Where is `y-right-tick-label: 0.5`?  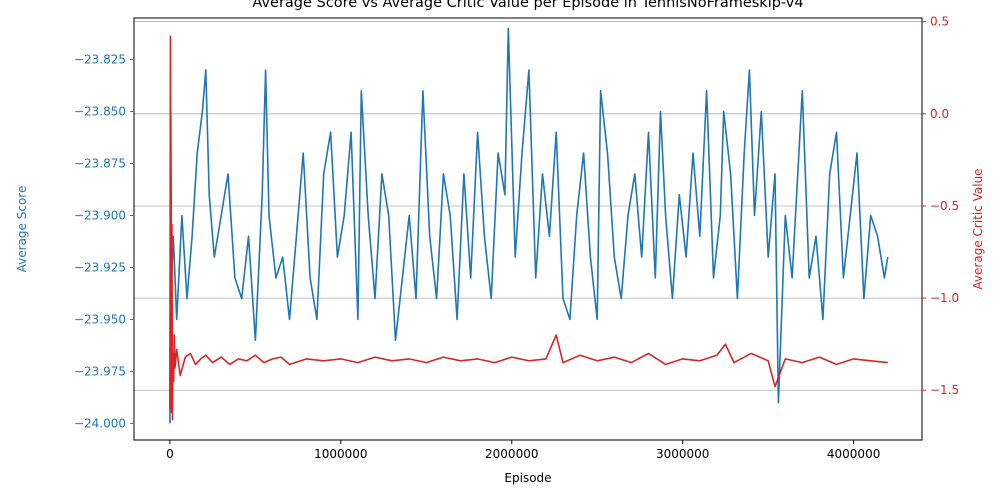
y-right-tick-label: 0.5 is located at coordinates (939, 22).